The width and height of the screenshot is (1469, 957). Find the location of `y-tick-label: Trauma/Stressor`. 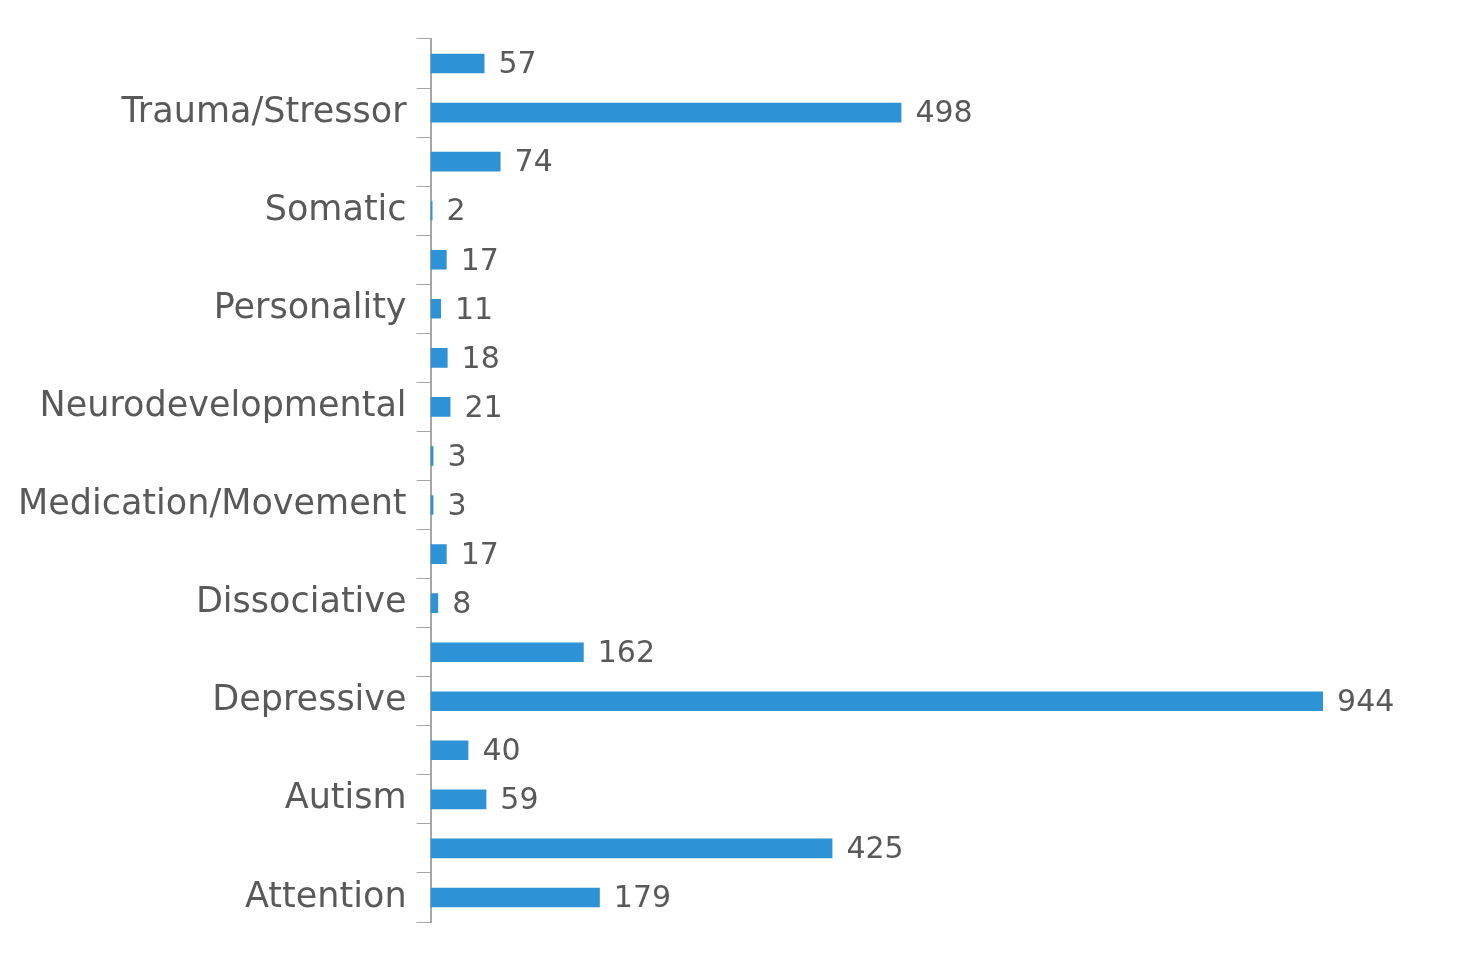

y-tick-label: Trauma/Stressor is located at coordinates (264, 109).